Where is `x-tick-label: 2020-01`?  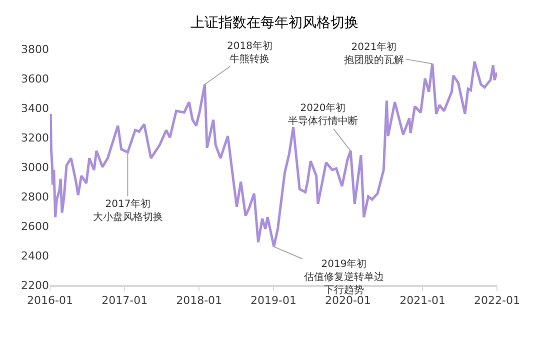 x-tick-label: 2020-01 is located at coordinates (347, 300).